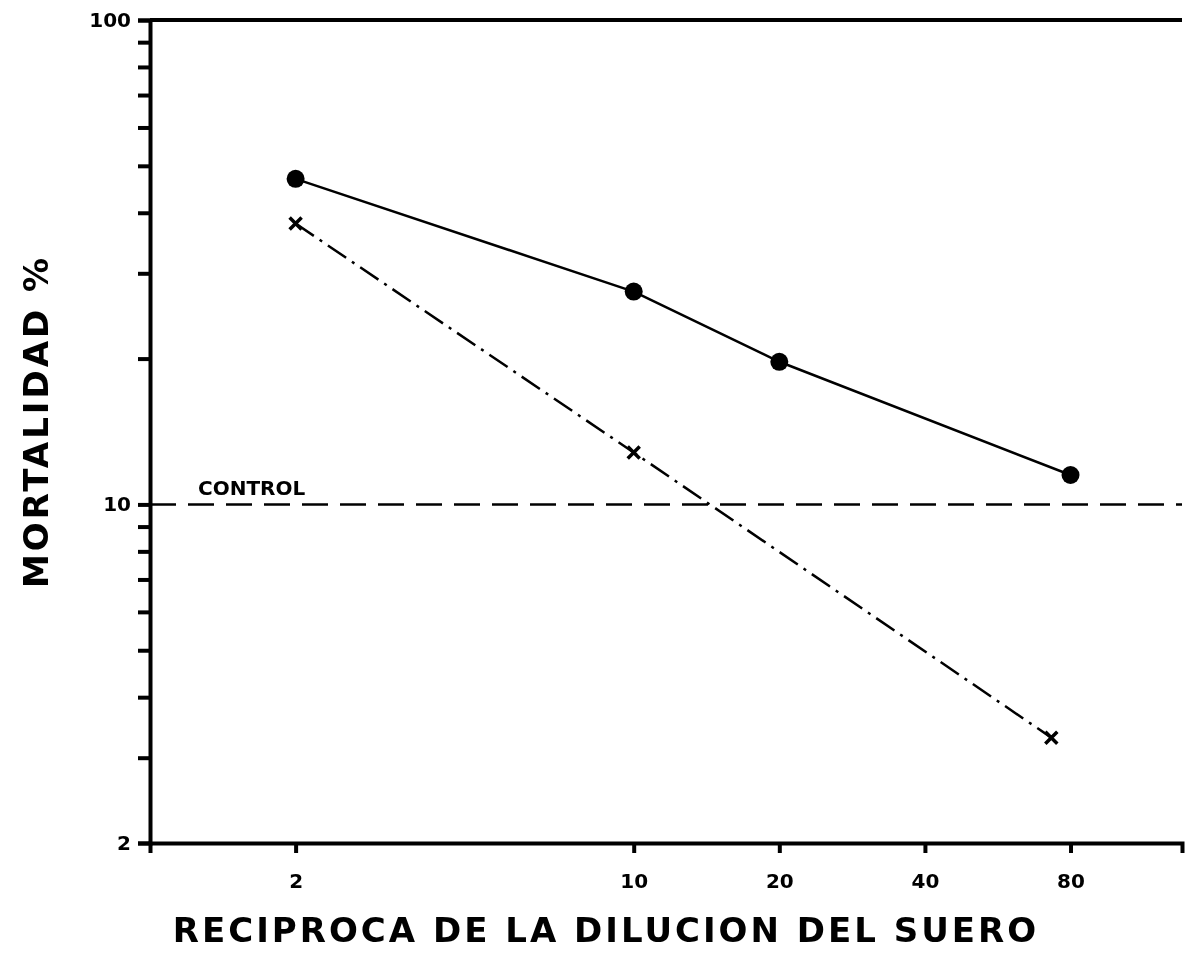  Describe the element at coordinates (252, 488) in the screenshot. I see `ref-line-label: CONTROL` at that location.